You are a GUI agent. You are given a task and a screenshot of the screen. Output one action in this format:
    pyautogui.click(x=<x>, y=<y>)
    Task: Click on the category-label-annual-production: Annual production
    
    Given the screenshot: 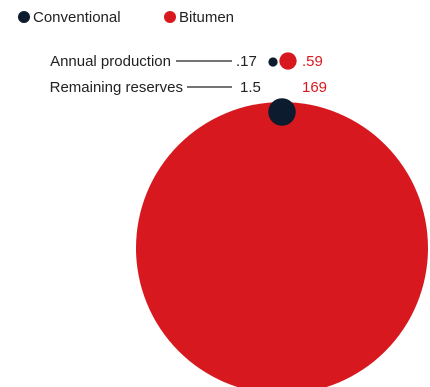 What is the action you would take?
    pyautogui.click(x=110, y=61)
    